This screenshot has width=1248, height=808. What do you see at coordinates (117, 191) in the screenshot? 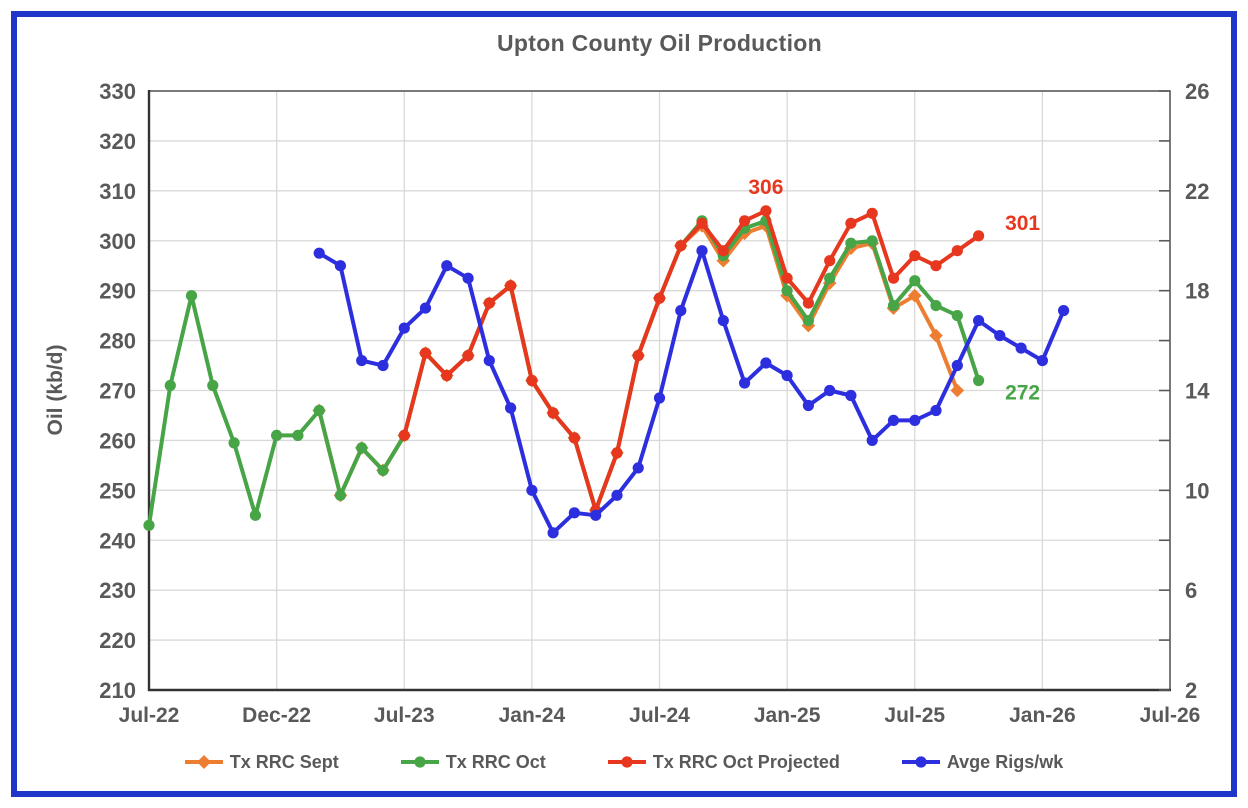
I see `y-left-tick-label: 310` at bounding box center [117, 191].